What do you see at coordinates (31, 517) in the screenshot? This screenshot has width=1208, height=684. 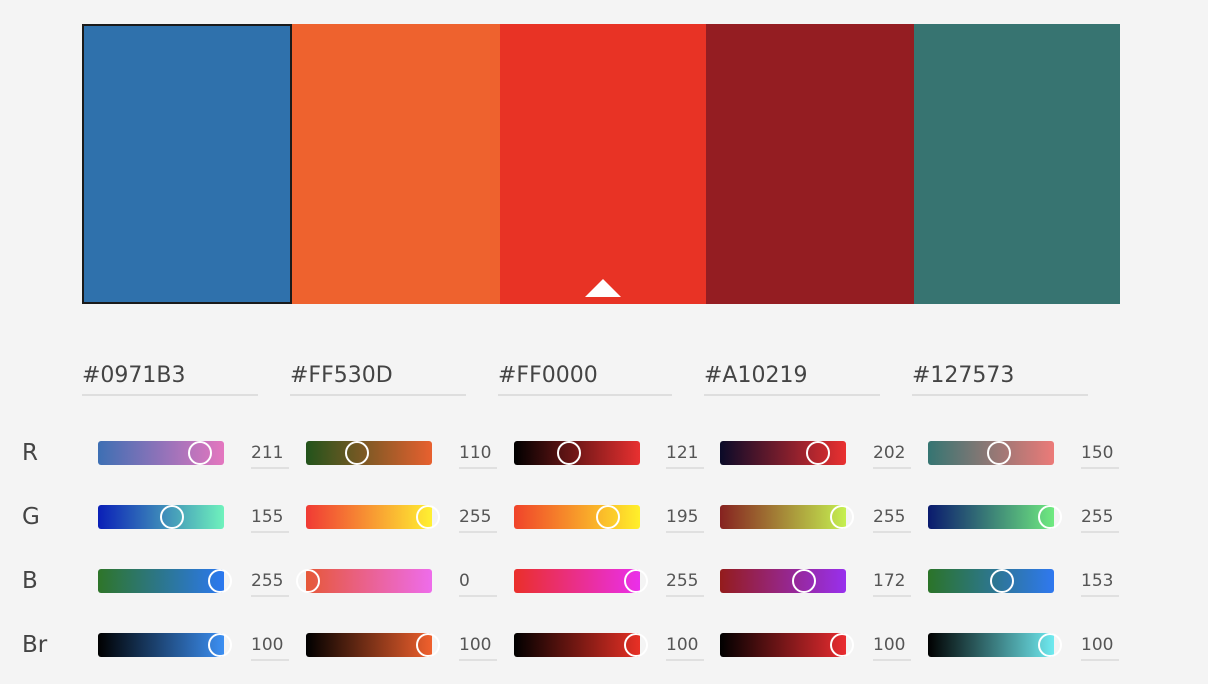 I see `channel-label-g: G` at bounding box center [31, 517].